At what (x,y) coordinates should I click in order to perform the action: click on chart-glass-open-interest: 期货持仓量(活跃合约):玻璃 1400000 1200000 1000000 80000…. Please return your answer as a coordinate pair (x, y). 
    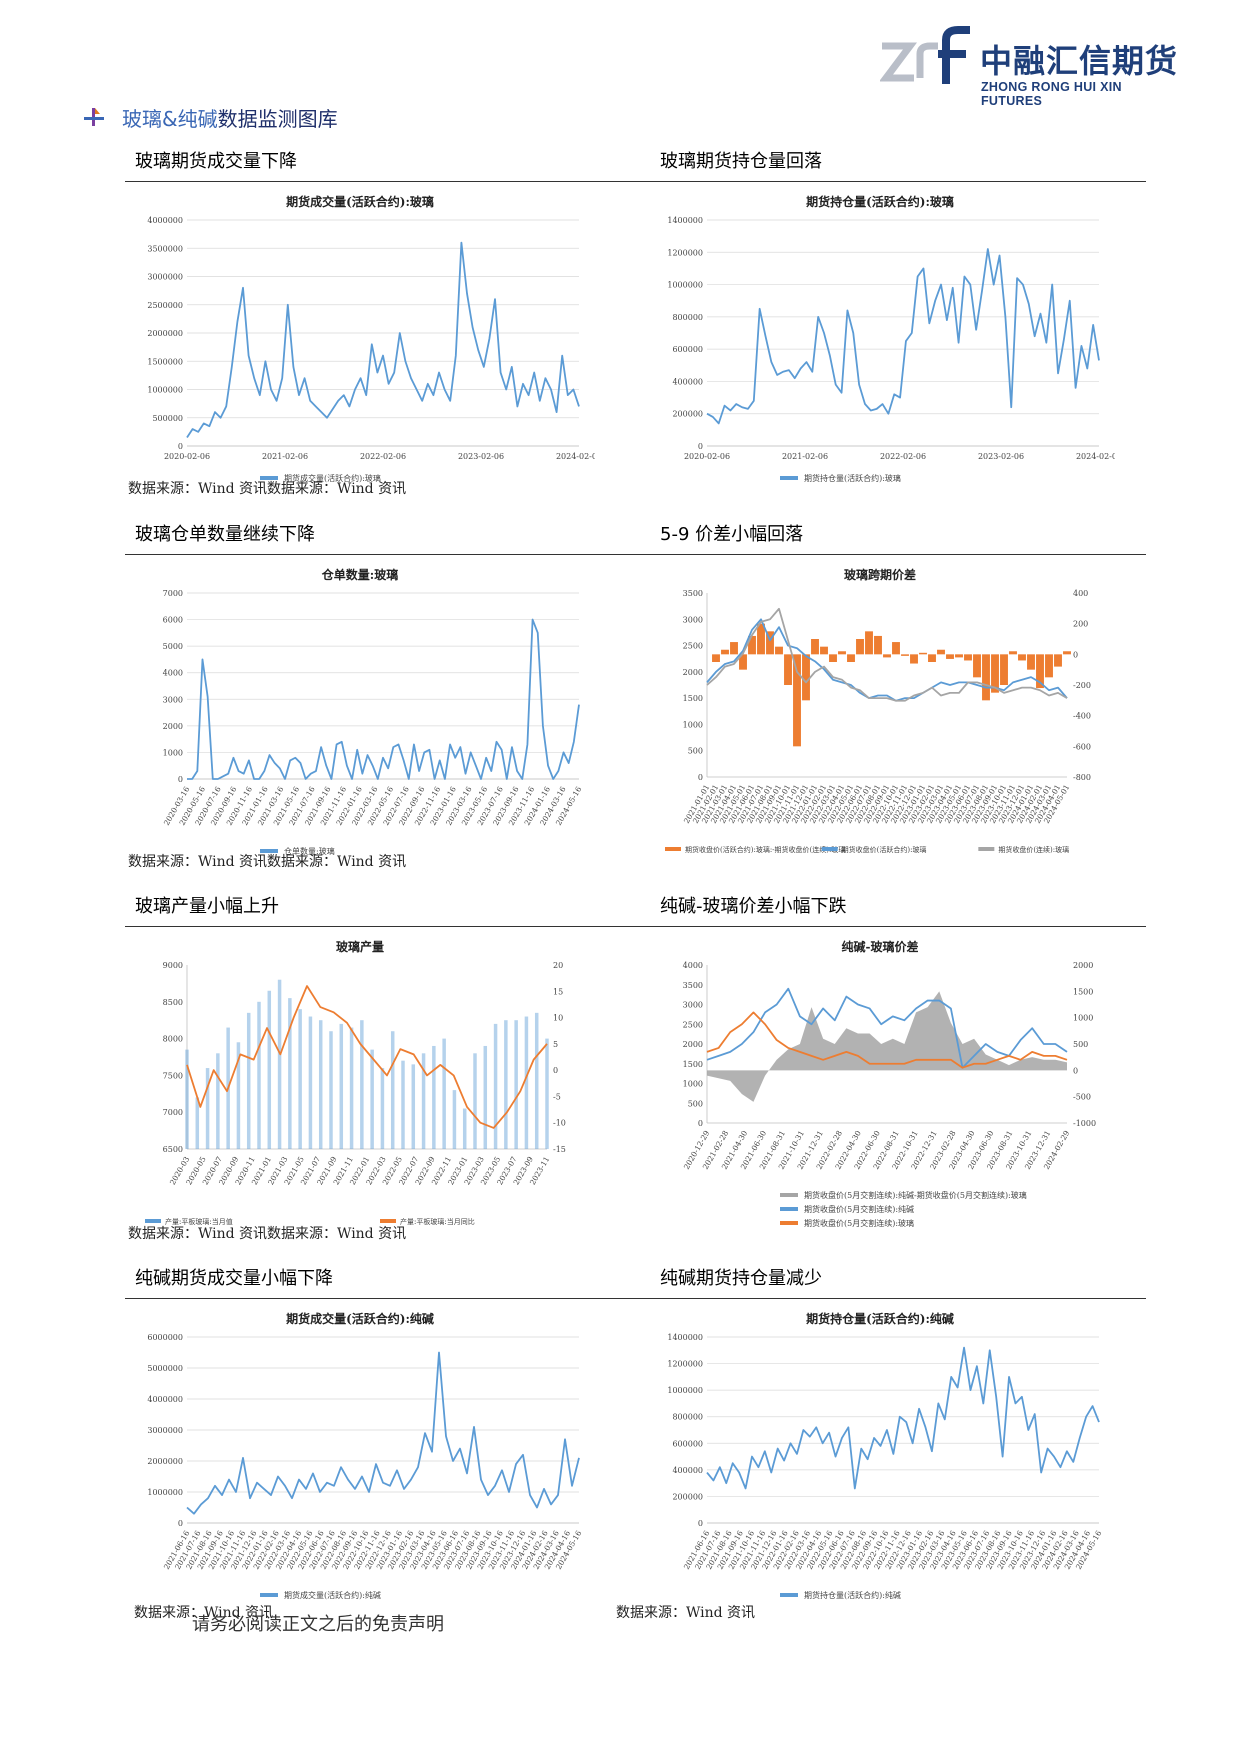
    Looking at the image, I should click on (880, 338).